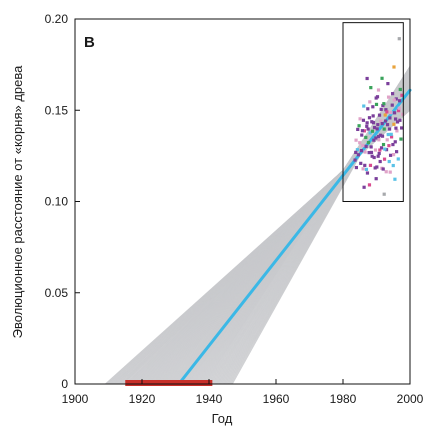  Describe the element at coordinates (89, 42) in the screenshot. I see `panel-label: B` at that location.